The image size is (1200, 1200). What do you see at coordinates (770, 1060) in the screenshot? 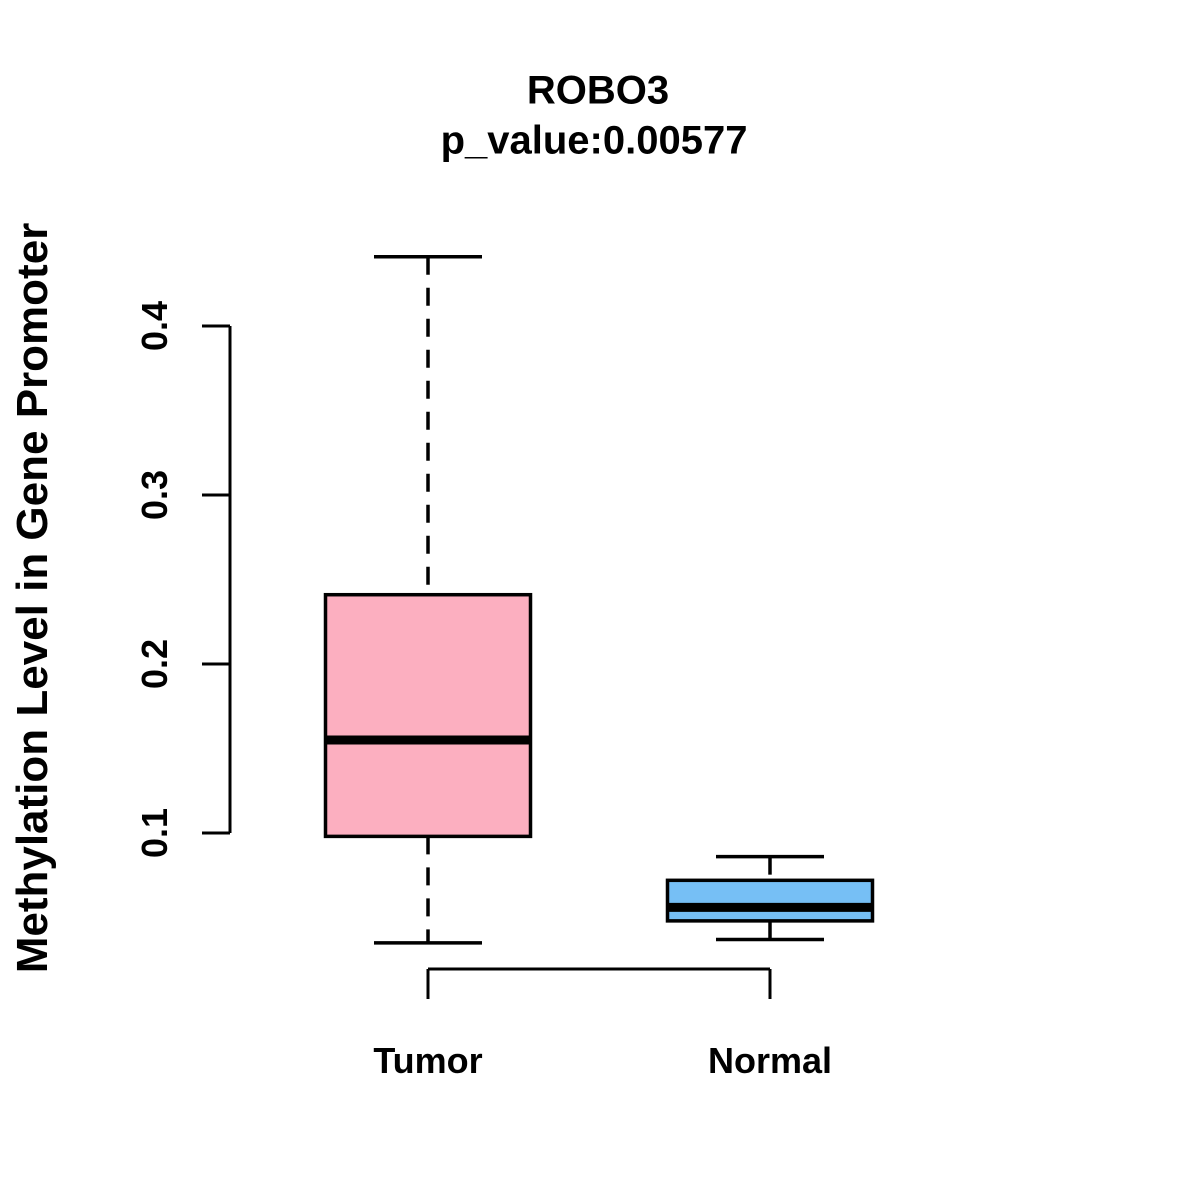
I see `x-label-normal: Normal` at bounding box center [770, 1060].